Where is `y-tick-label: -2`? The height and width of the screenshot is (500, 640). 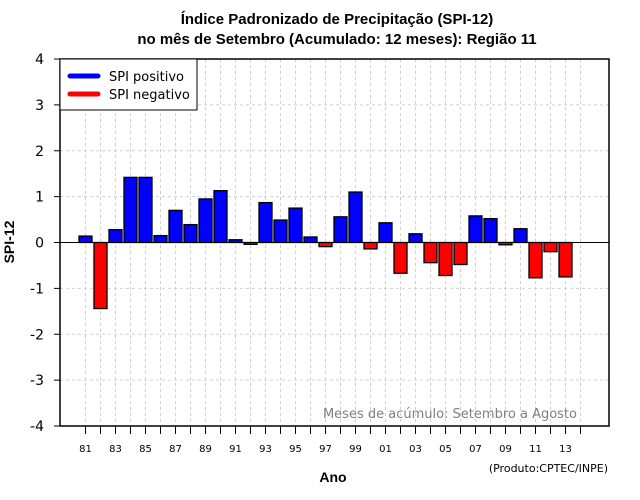 y-tick-label: -2 is located at coordinates (37, 335).